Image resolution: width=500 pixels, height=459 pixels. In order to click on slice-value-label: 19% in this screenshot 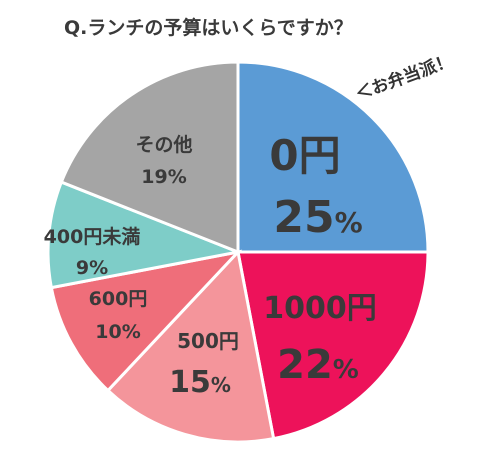, I will do `click(163, 177)`.